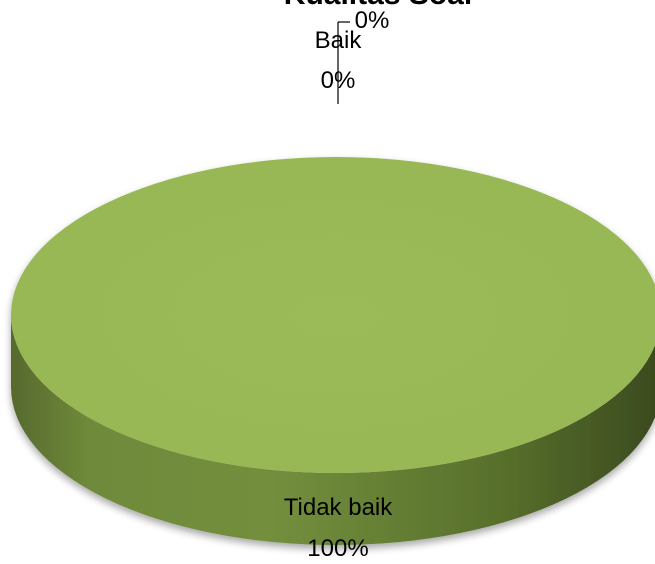 The image size is (655, 564). Describe the element at coordinates (338, 507) in the screenshot. I see `data-label-name: Tidak baik` at that location.